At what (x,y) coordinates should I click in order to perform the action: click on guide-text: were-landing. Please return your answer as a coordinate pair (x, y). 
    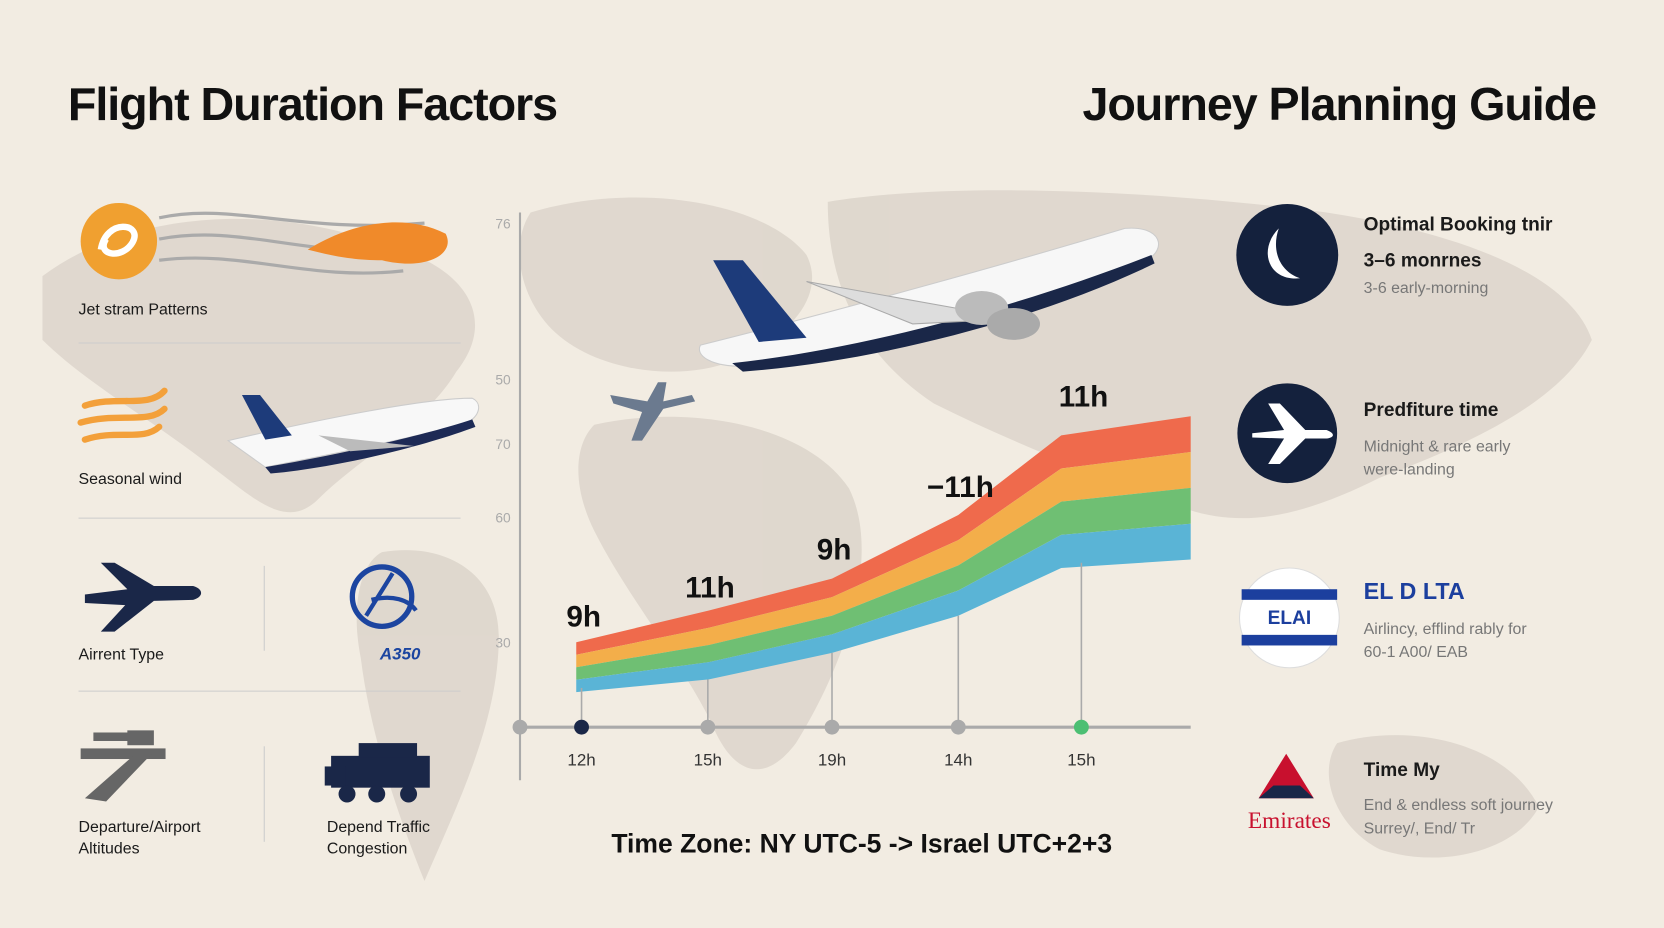
    Looking at the image, I should click on (1409, 470).